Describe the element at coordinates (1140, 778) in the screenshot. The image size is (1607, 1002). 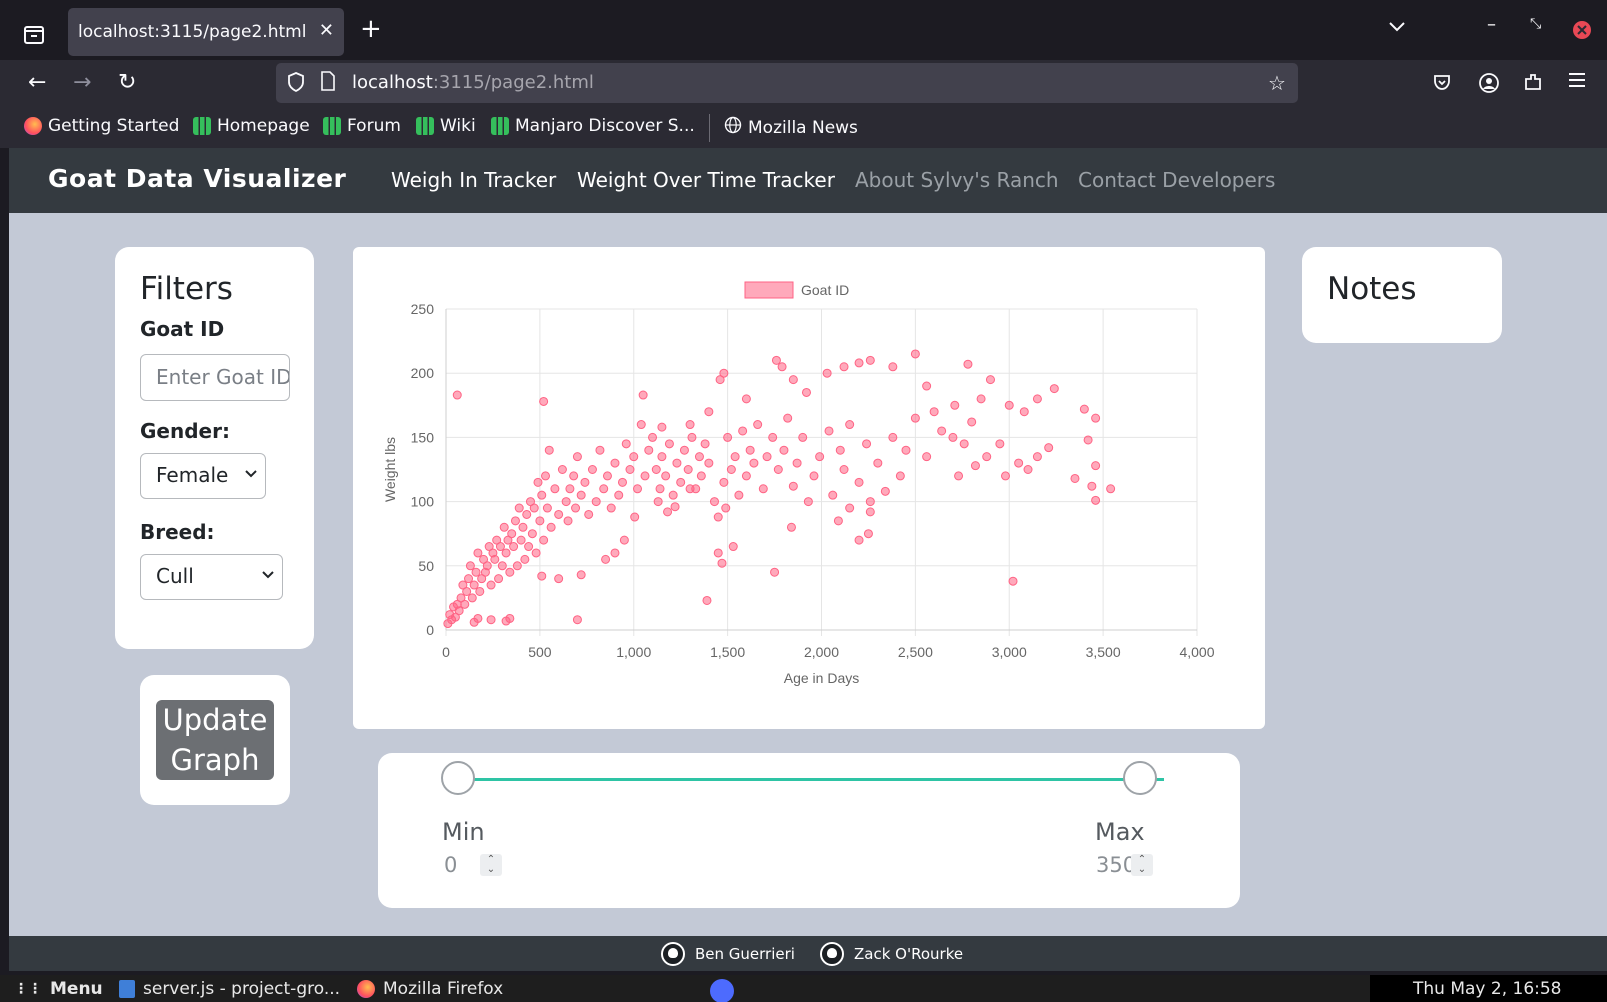
I see `range-max-handle` at that location.